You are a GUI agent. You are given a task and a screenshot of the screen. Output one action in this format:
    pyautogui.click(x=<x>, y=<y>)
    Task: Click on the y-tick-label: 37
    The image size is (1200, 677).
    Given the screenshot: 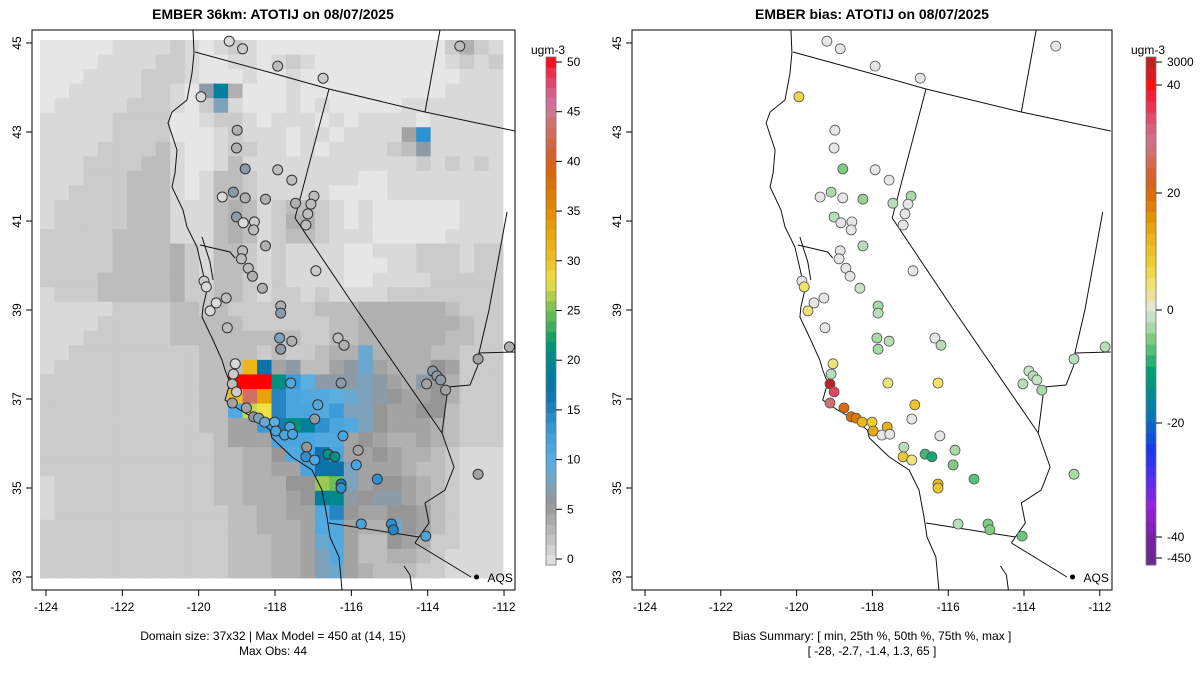 What is the action you would take?
    pyautogui.click(x=617, y=399)
    